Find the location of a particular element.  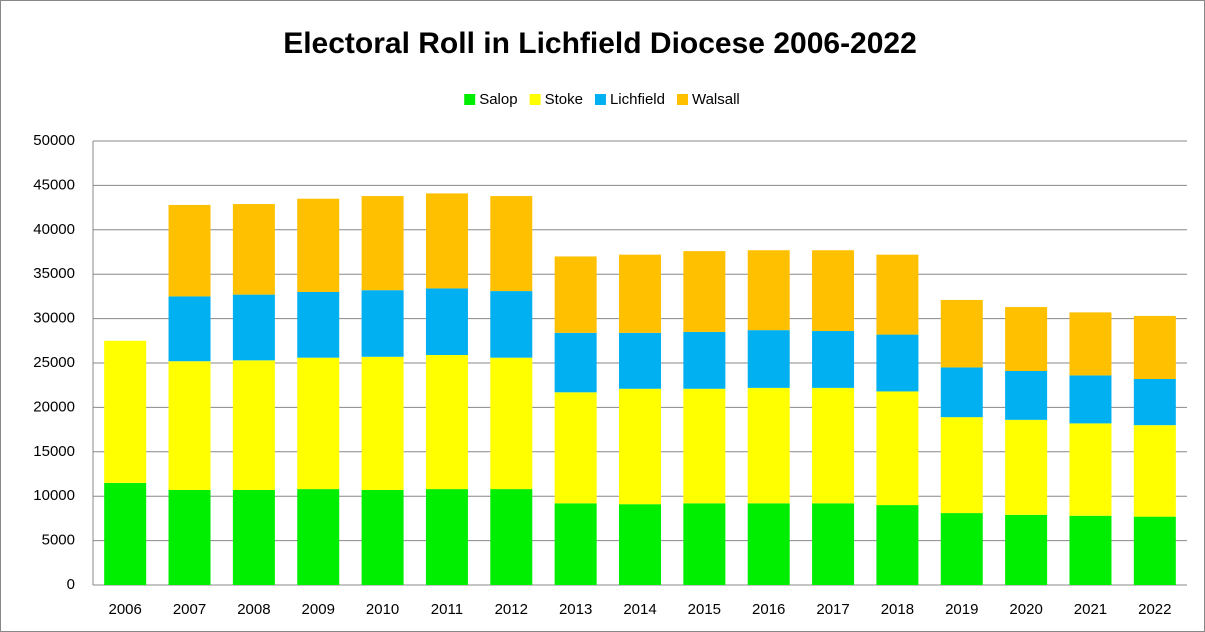

x-tick-label: 2007 is located at coordinates (189, 609).